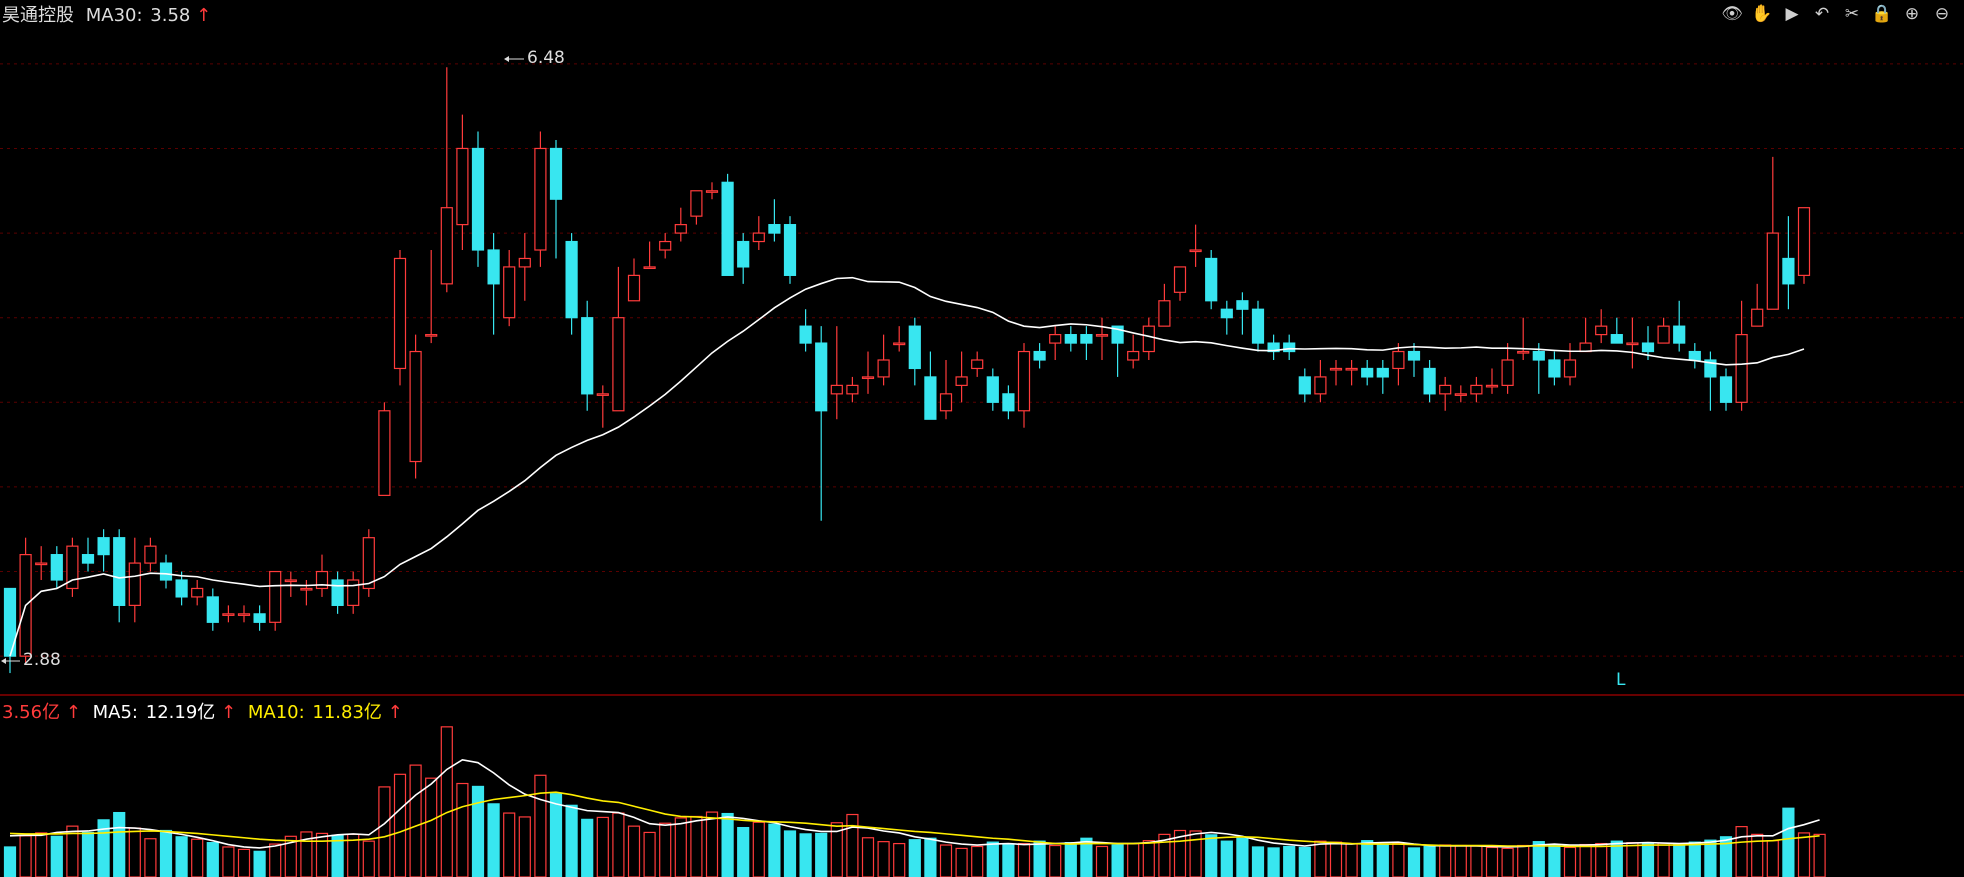  What do you see at coordinates (1822, 14) in the screenshot?
I see `undo-icon: ↶` at bounding box center [1822, 14].